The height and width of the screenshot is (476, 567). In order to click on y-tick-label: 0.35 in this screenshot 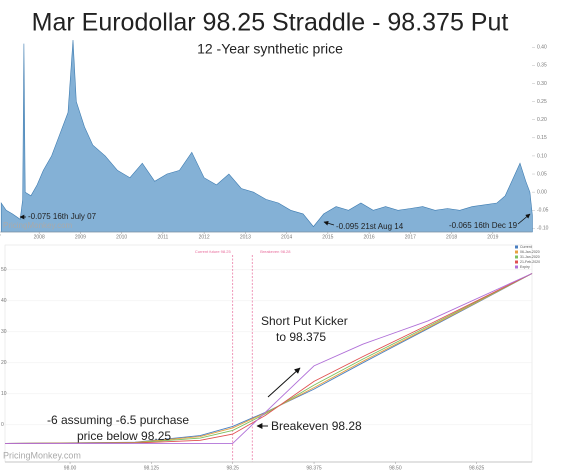, I will do `click(542, 66)`.